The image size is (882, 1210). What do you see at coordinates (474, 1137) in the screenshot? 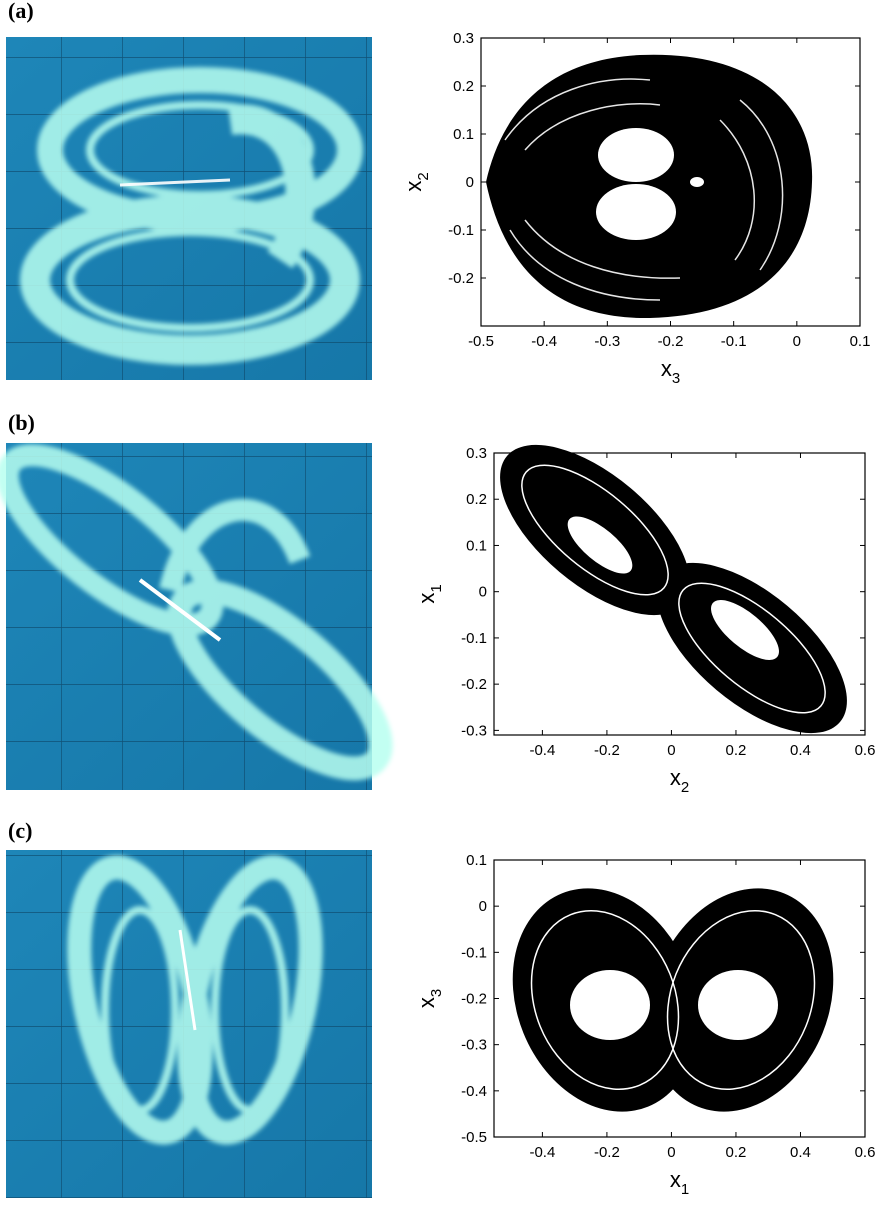
I see `y-tick-label: -0.5` at bounding box center [474, 1137].